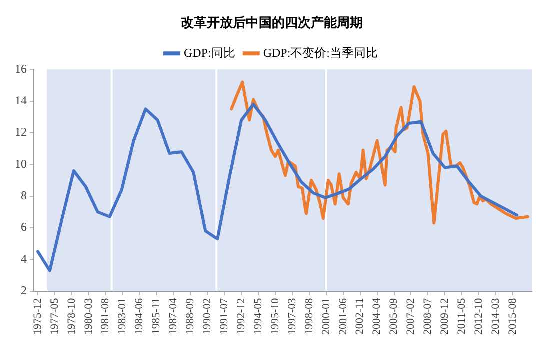  What do you see at coordinates (21, 100) in the screenshot?
I see `y-tick-label: 14` at bounding box center [21, 100].